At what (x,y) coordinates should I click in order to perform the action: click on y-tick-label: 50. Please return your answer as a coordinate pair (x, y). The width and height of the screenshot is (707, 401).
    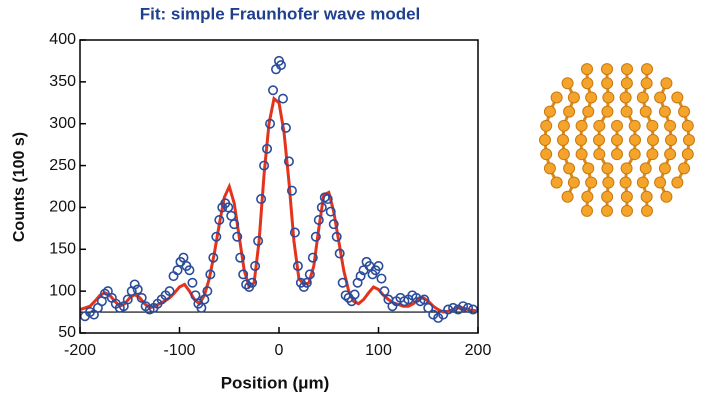
    Looking at the image, I should click on (67, 332).